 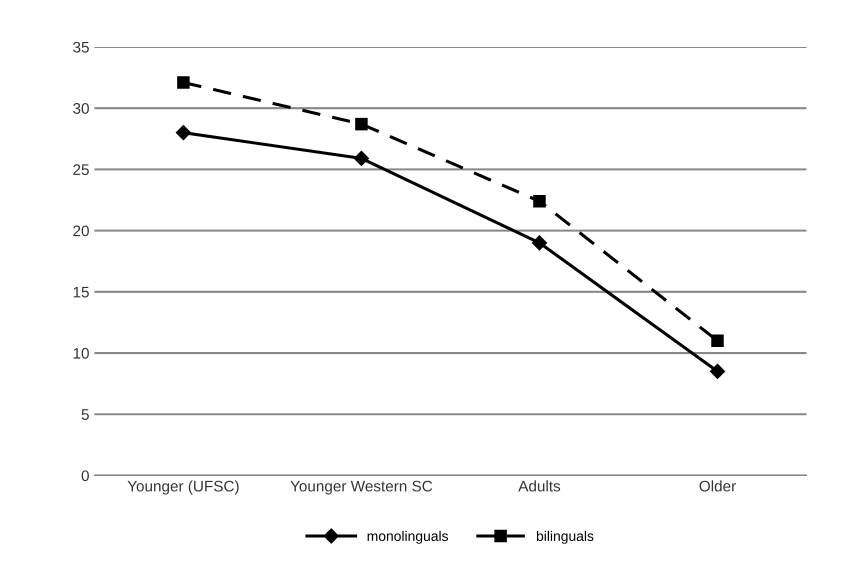 What do you see at coordinates (85, 414) in the screenshot?
I see `y-tick-label: 5` at bounding box center [85, 414].